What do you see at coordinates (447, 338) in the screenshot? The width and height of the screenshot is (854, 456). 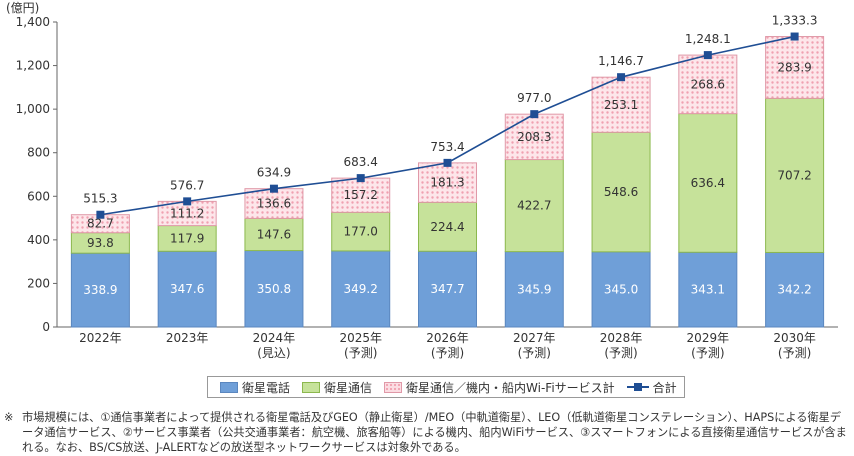 I see `x-tick-label: 2026年` at bounding box center [447, 338].